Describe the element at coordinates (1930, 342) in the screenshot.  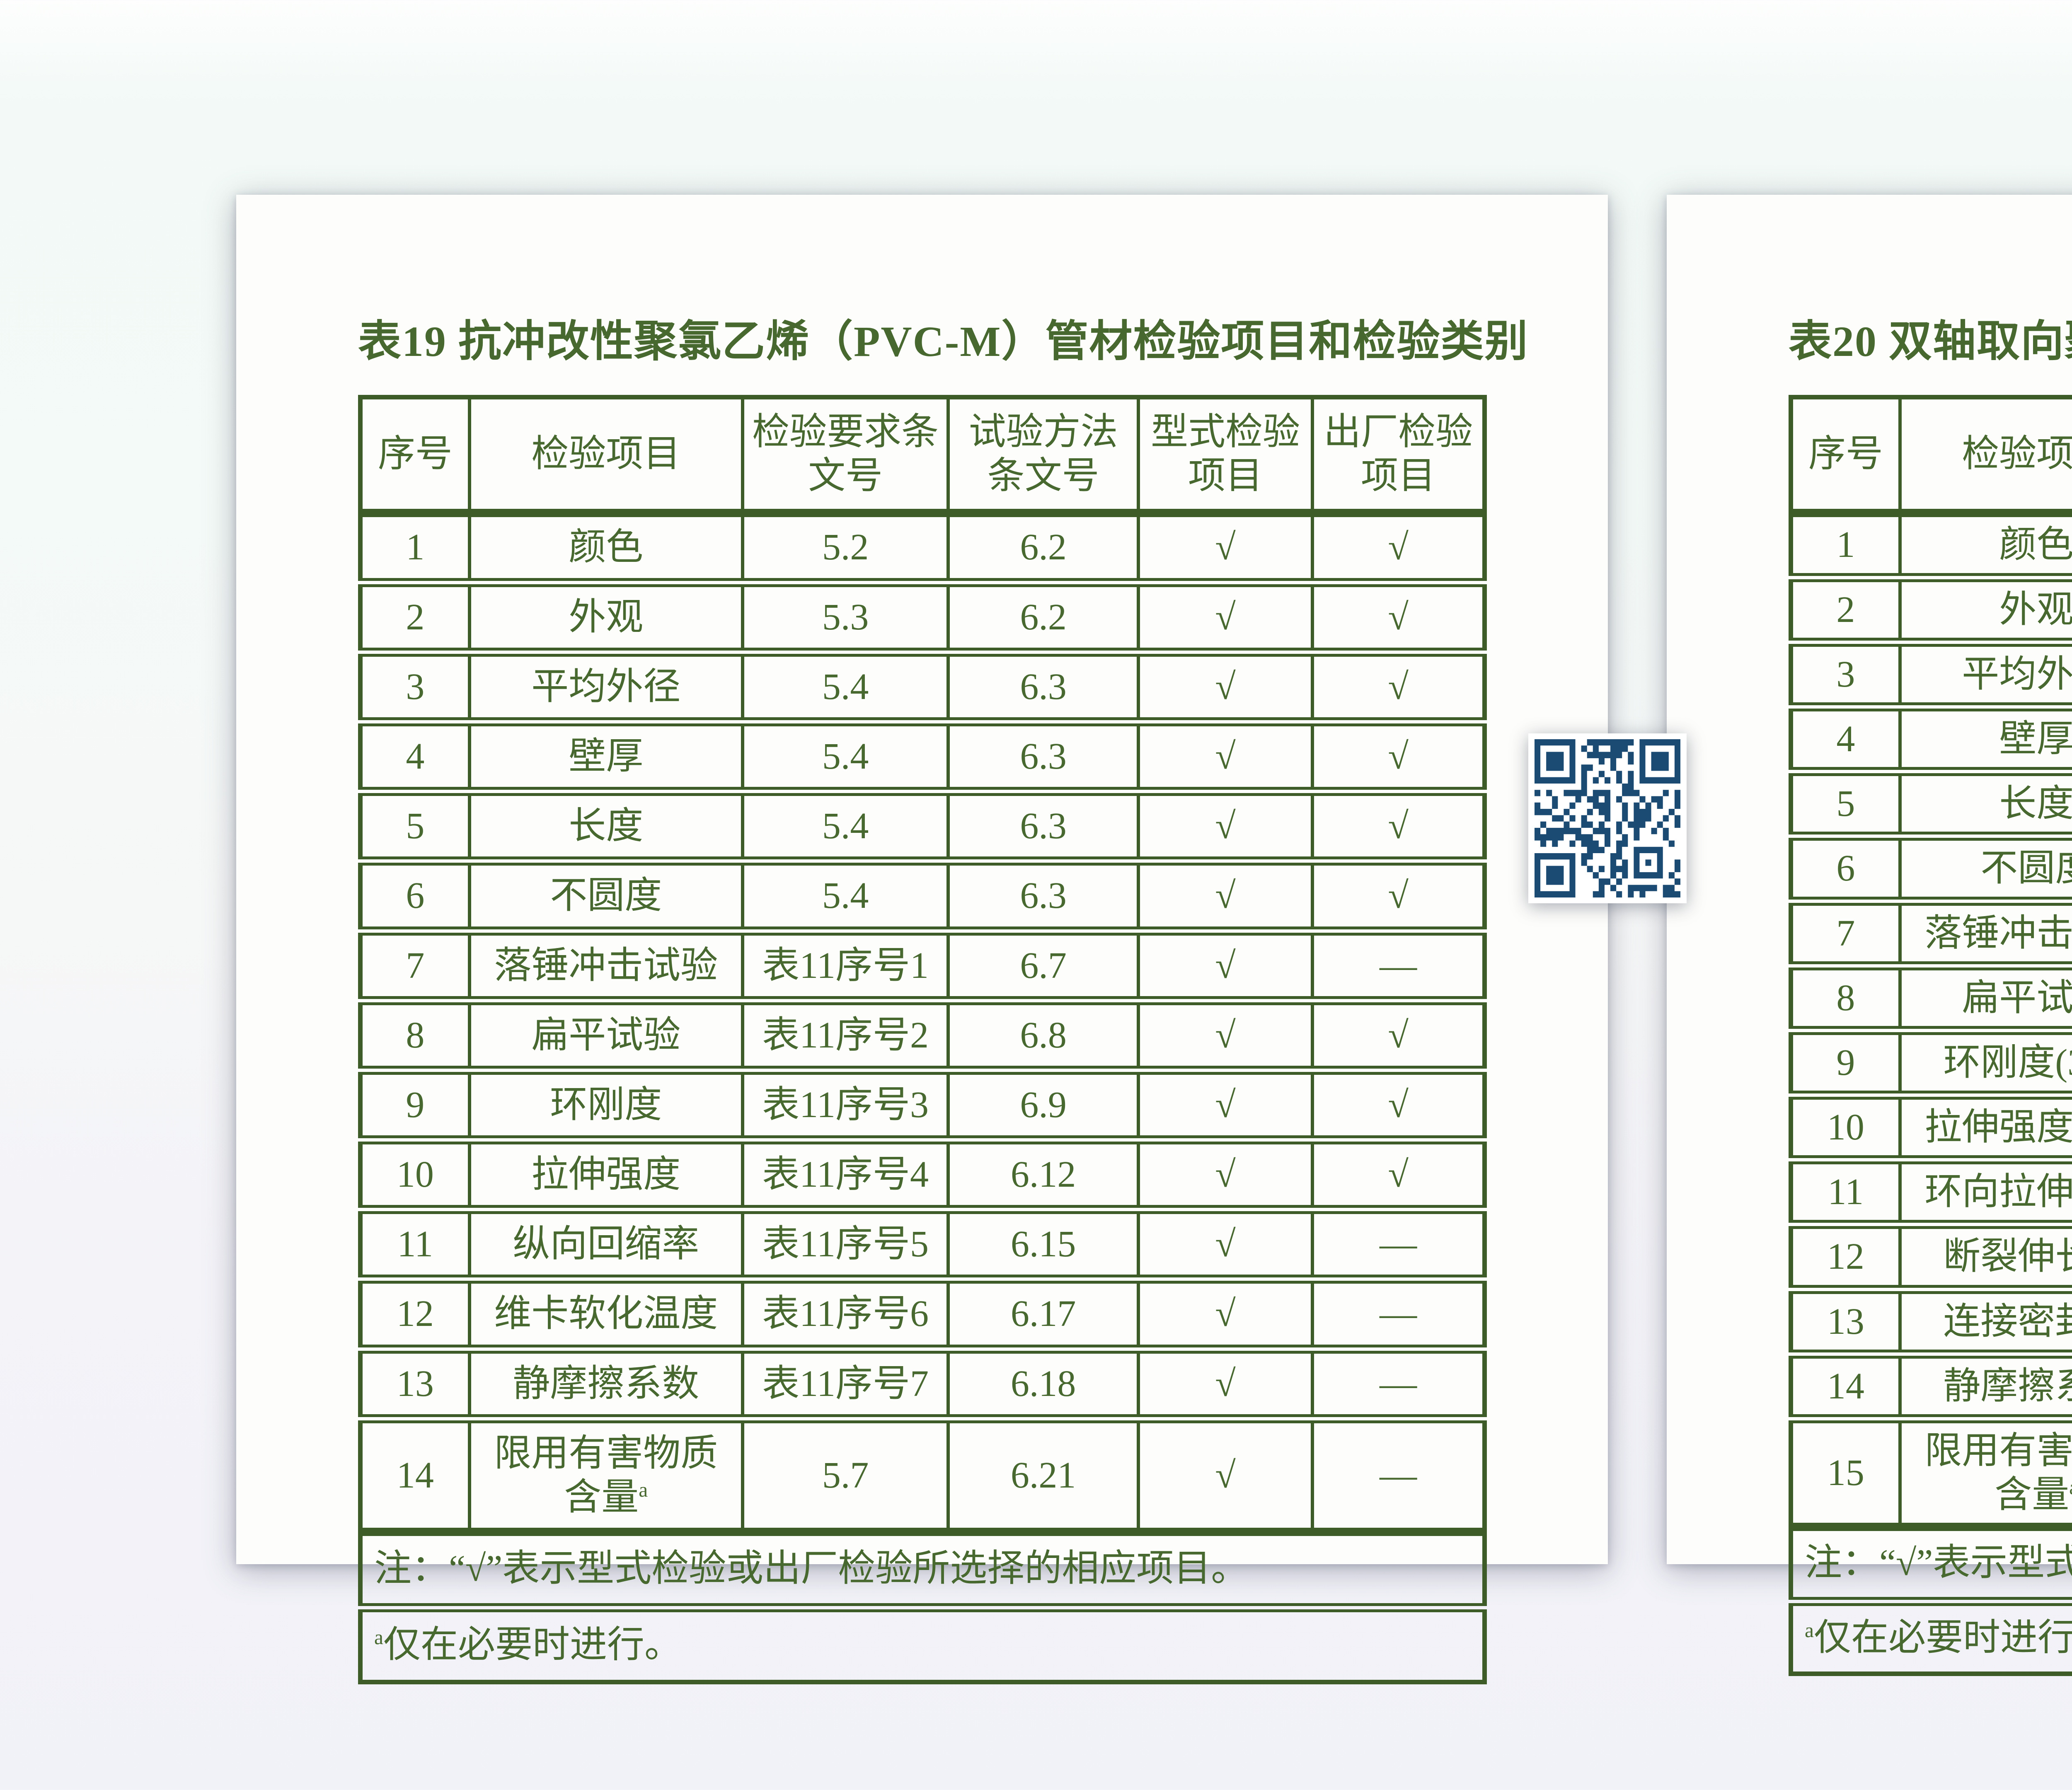
I see `right-table-title: 表20 双轴取向聚氯乙烯（PVC-O）管材检验项目和检验类别` at that location.